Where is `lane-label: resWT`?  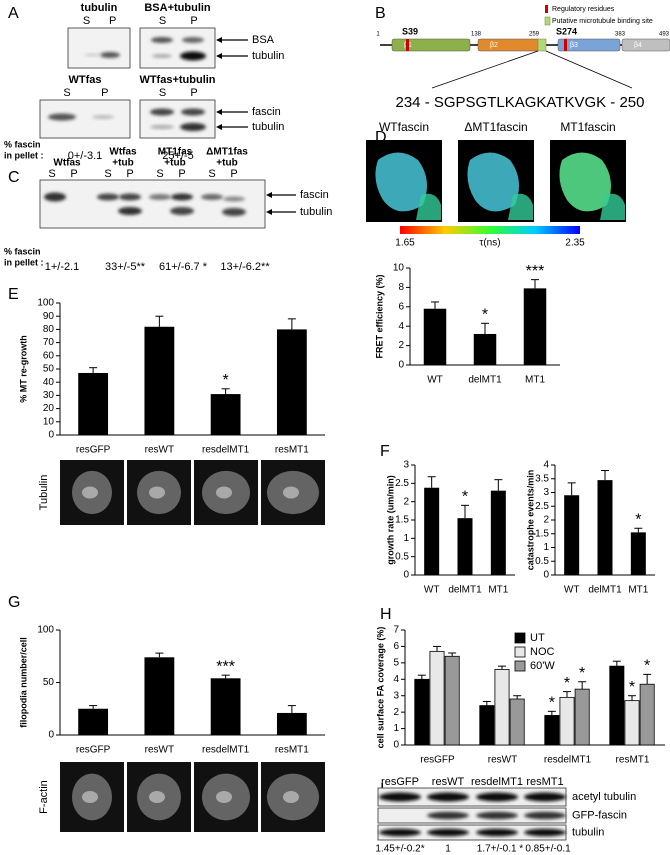
lane-label: resWT is located at coordinates (448, 782).